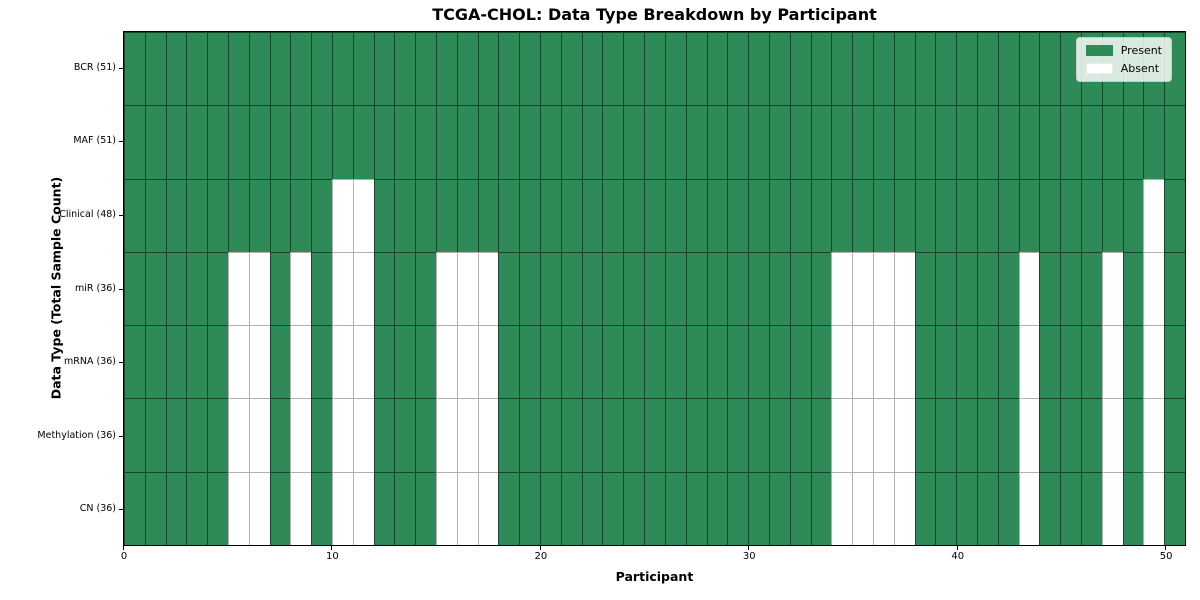 This screenshot has width=1200, height=600. What do you see at coordinates (124, 556) in the screenshot?
I see `x-tick-label: 0` at bounding box center [124, 556].